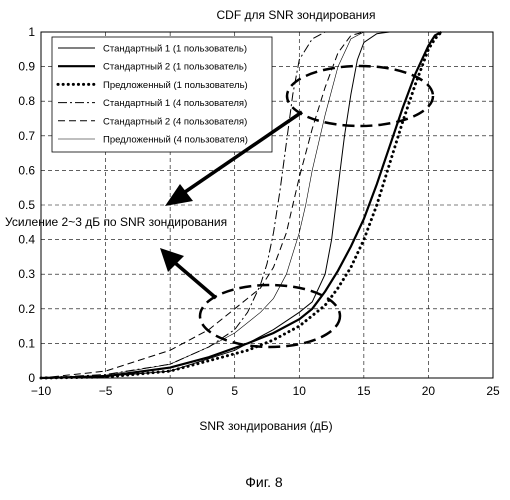 The height and width of the screenshot is (500, 510). Describe the element at coordinates (26, 67) in the screenshot. I see `y-tick-label: 0.9` at that location.